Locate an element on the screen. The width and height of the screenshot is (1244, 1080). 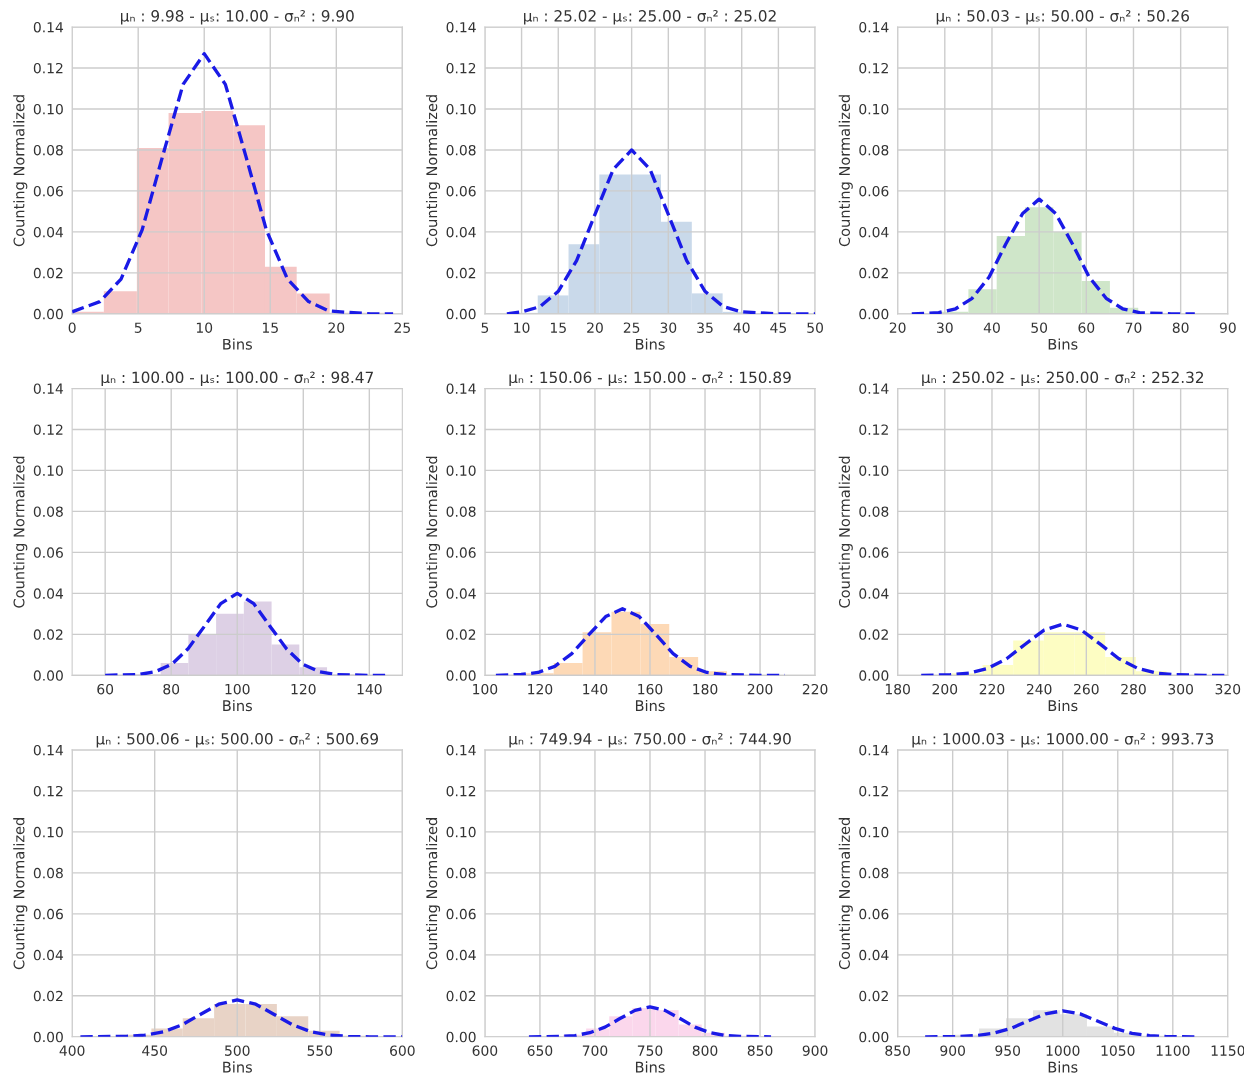
x-tick-label: 220 is located at coordinates (992, 689).